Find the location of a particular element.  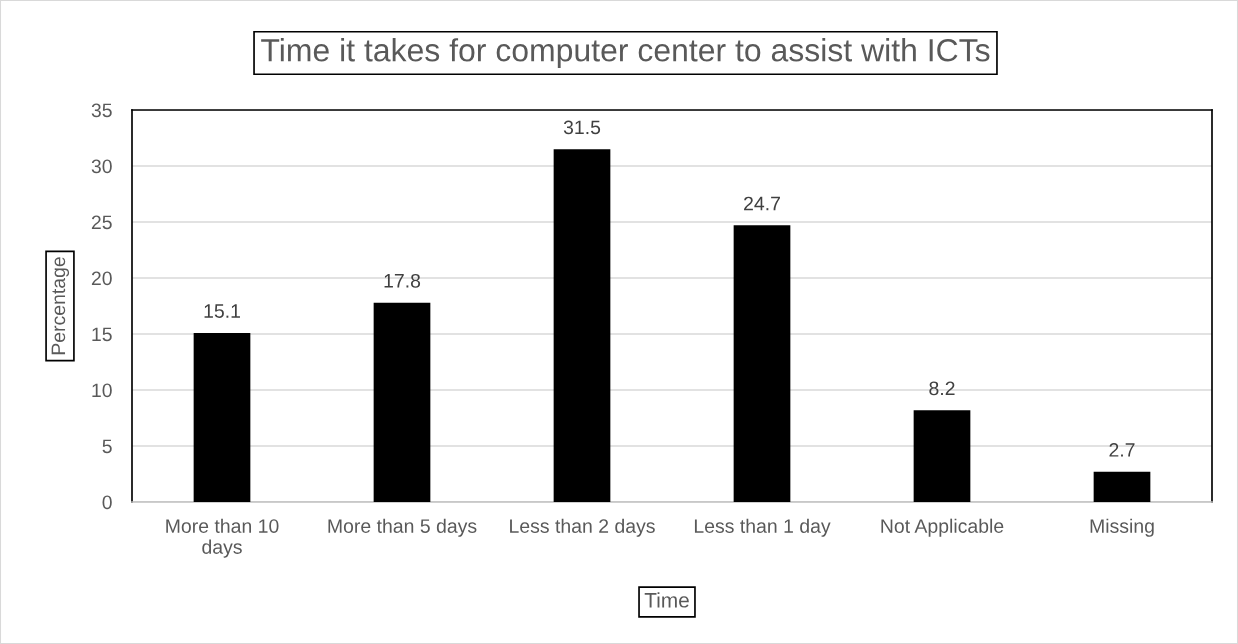

data-label: 8.2 is located at coordinates (942, 388).